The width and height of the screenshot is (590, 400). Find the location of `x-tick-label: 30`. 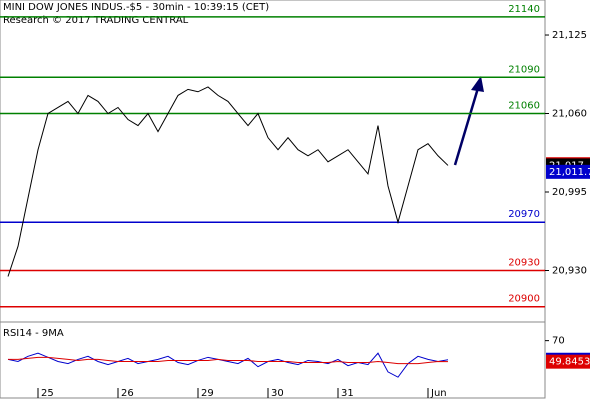

x-tick-label: 30 is located at coordinates (277, 393).